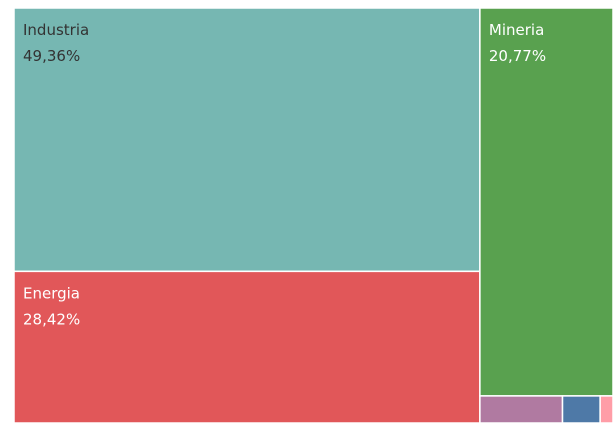 The width and height of the screenshot is (613, 423). Describe the element at coordinates (516, 30) in the screenshot. I see `tile-label: Mineria` at that location.